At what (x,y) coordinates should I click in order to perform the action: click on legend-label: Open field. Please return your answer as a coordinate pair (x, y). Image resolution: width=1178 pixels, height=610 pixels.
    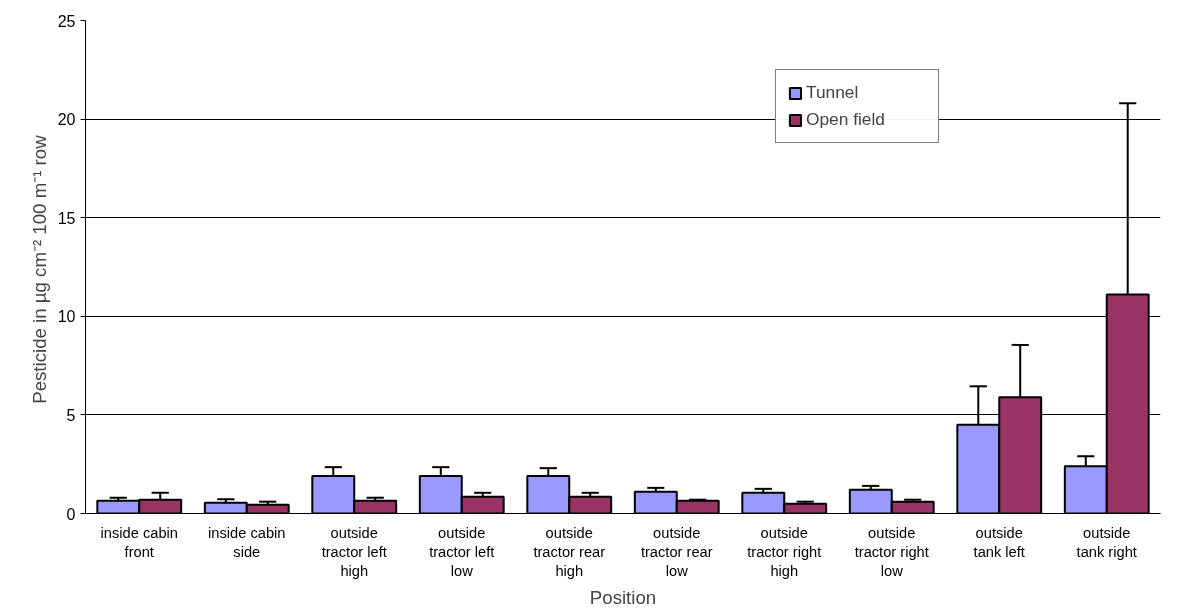
    Looking at the image, I should click on (846, 119).